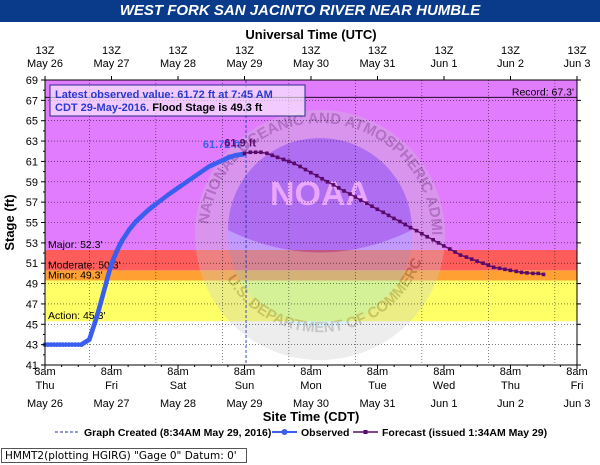 This screenshot has height=465, width=600. Describe the element at coordinates (32, 81) in the screenshot. I see `y-tick-label: 69` at that location.